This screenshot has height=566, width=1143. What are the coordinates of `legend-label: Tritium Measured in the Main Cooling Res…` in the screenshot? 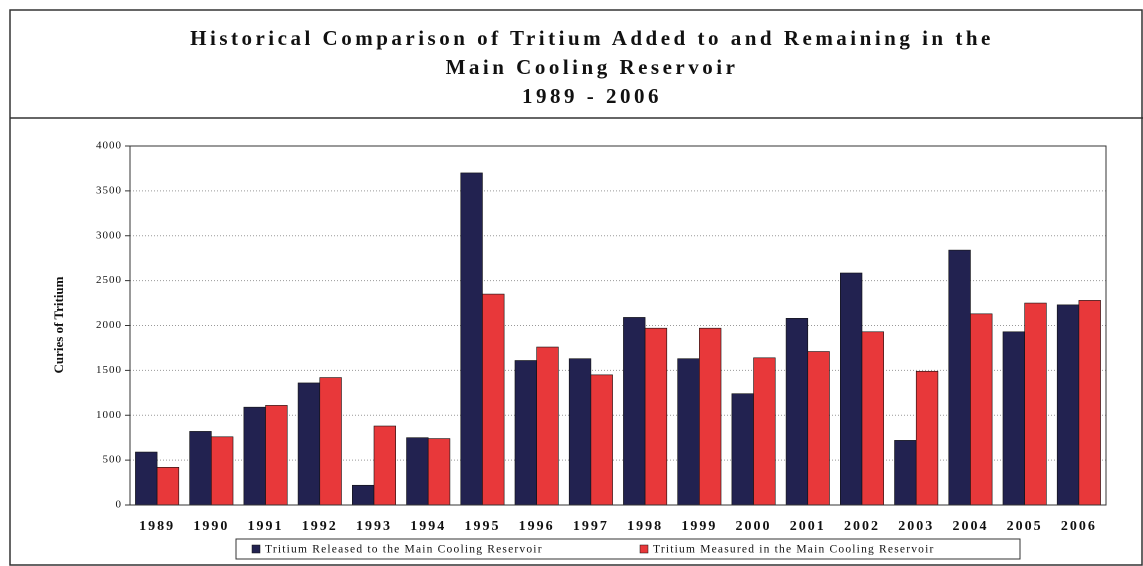 It's located at (794, 550).